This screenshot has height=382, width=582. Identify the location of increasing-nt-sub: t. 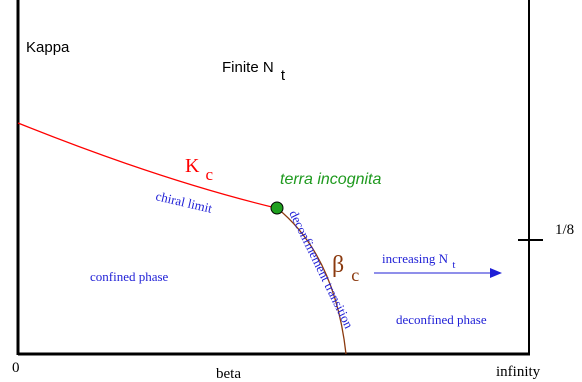
(453, 265).